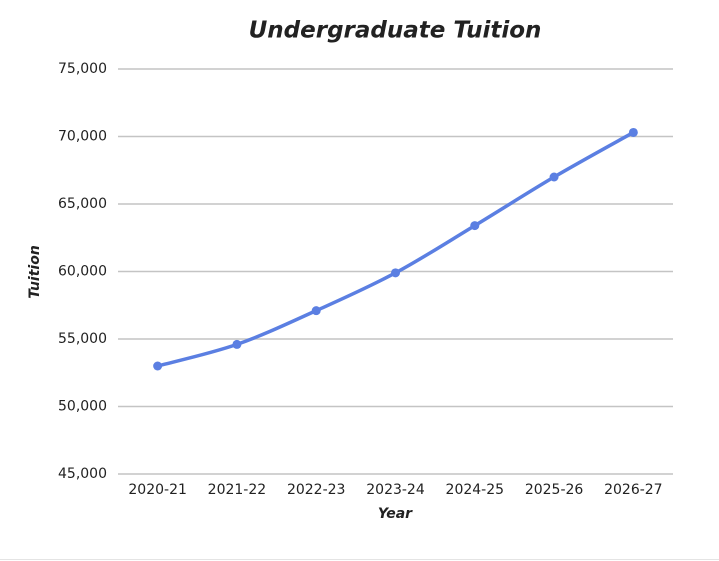 This screenshot has width=719, height=561. I want to click on x-tick-label: 2024-25, so click(475, 490).